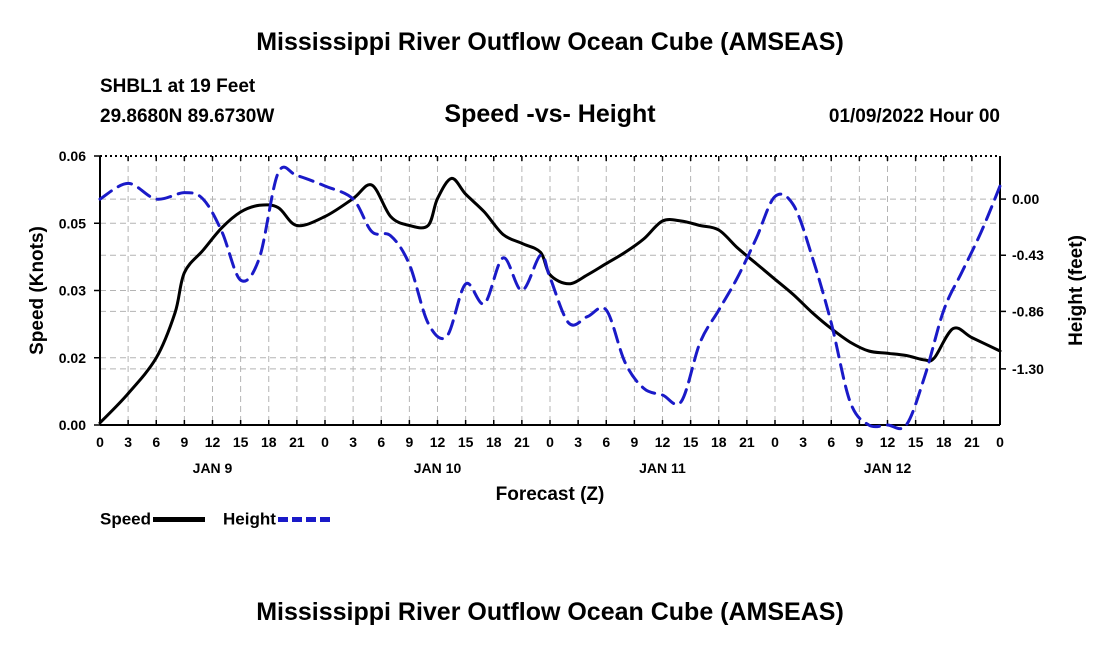  What do you see at coordinates (1028, 311) in the screenshot?
I see `y-right-tick-label: -0.86` at bounding box center [1028, 311].